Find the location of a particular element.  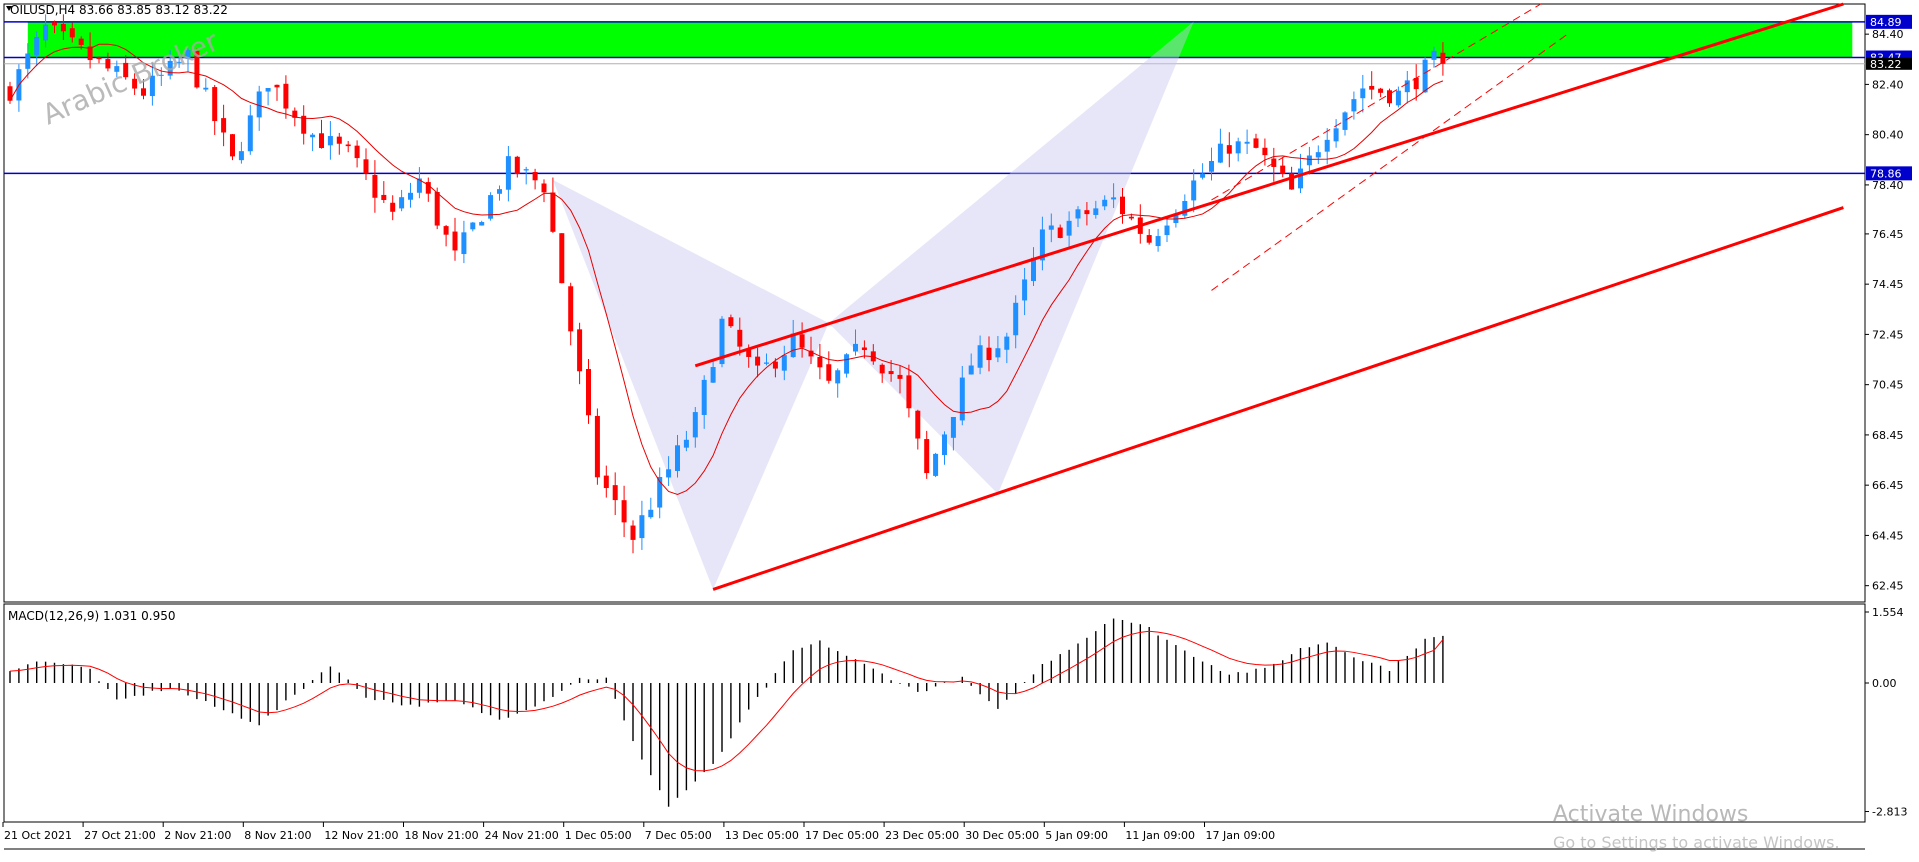

macd-axis: 1.554 0.00 -2.813 is located at coordinates (1886, 712).